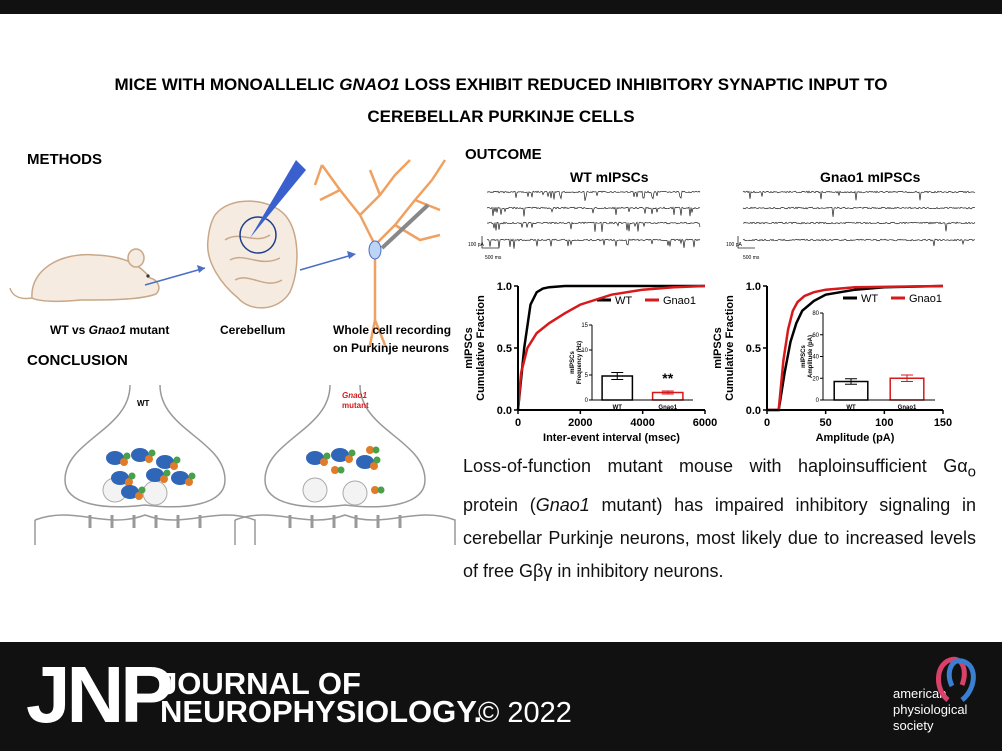 The width and height of the screenshot is (1002, 751). What do you see at coordinates (375, 250) in the screenshot?
I see `soma` at bounding box center [375, 250].